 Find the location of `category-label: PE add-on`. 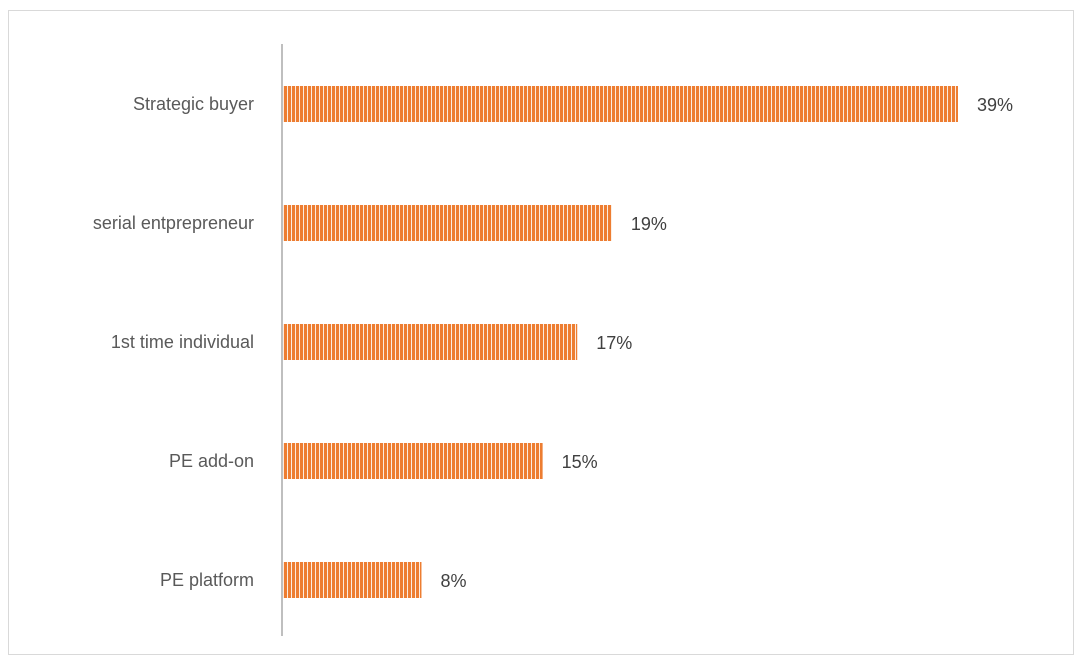

category-label: PE add-on is located at coordinates (211, 461).